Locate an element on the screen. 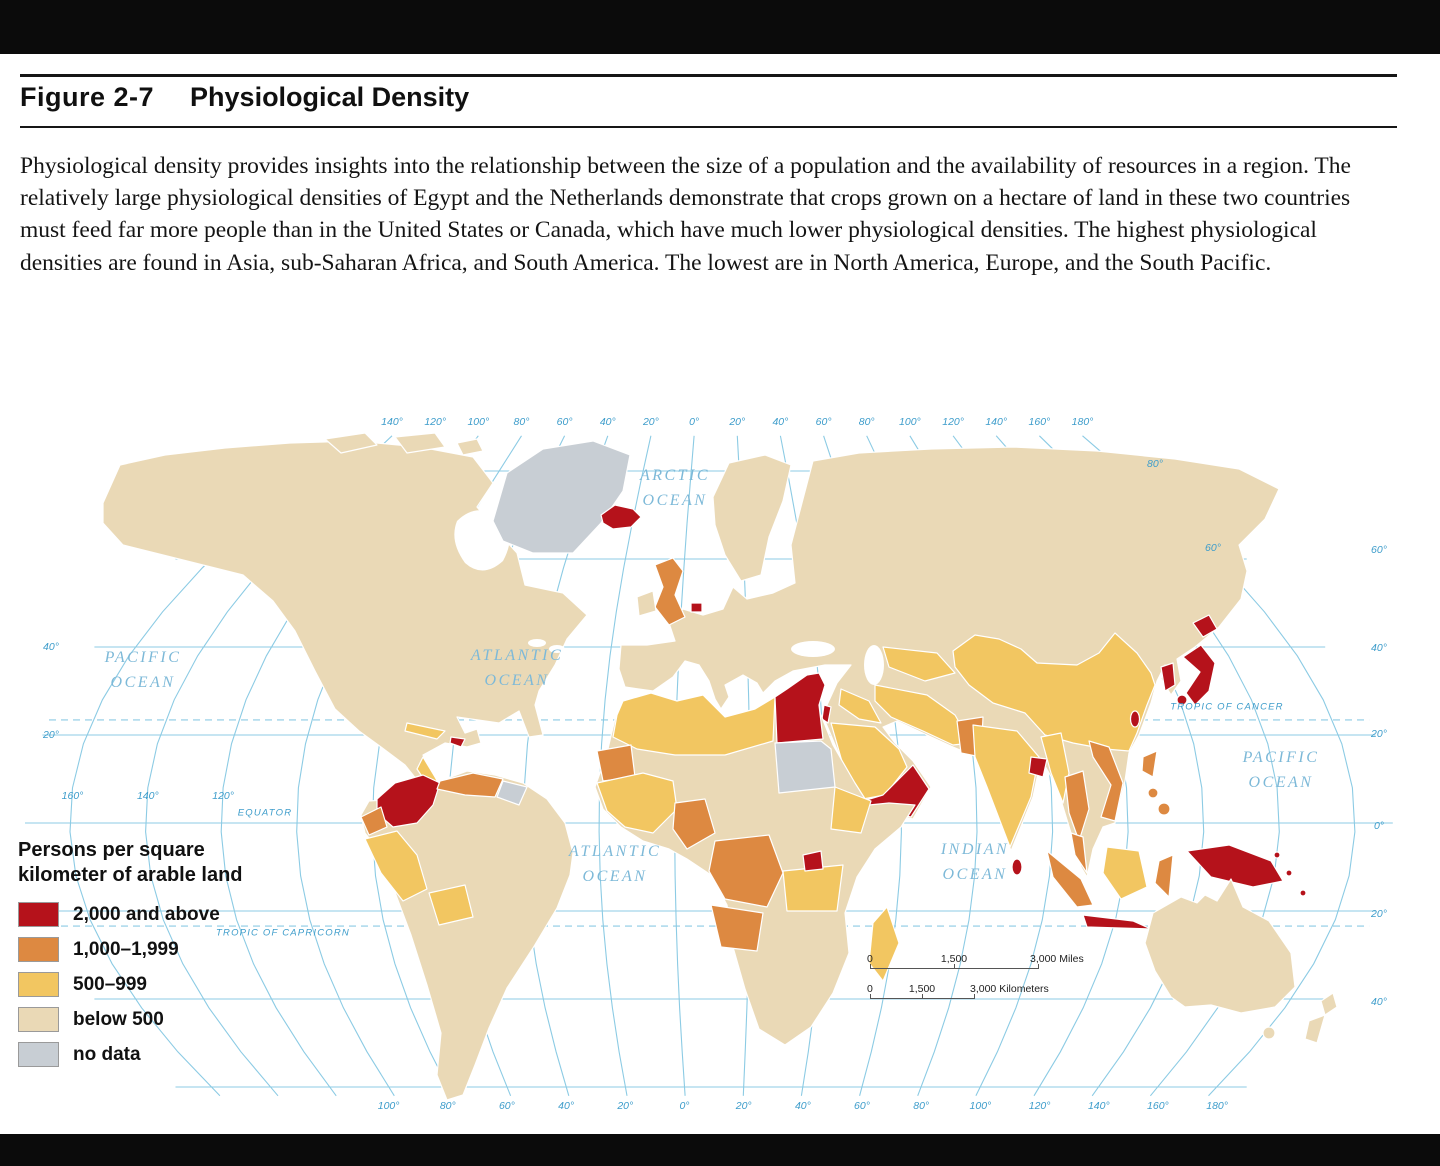 This screenshot has width=1440, height=1166. country-sri-lanka is located at coordinates (1017, 867).